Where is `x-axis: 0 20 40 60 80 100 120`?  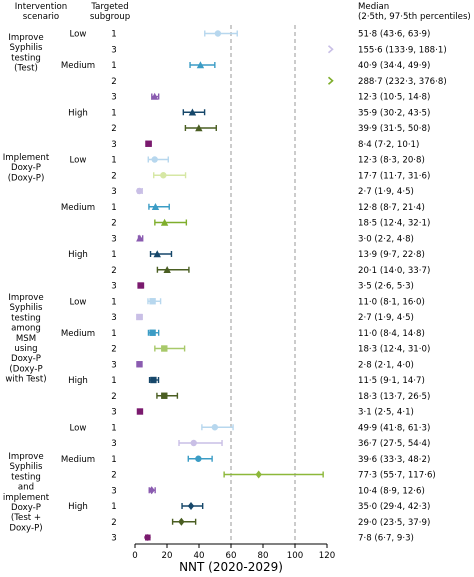
x-axis: 0 20 40 60 80 100 120 is located at coordinates (233, 552).